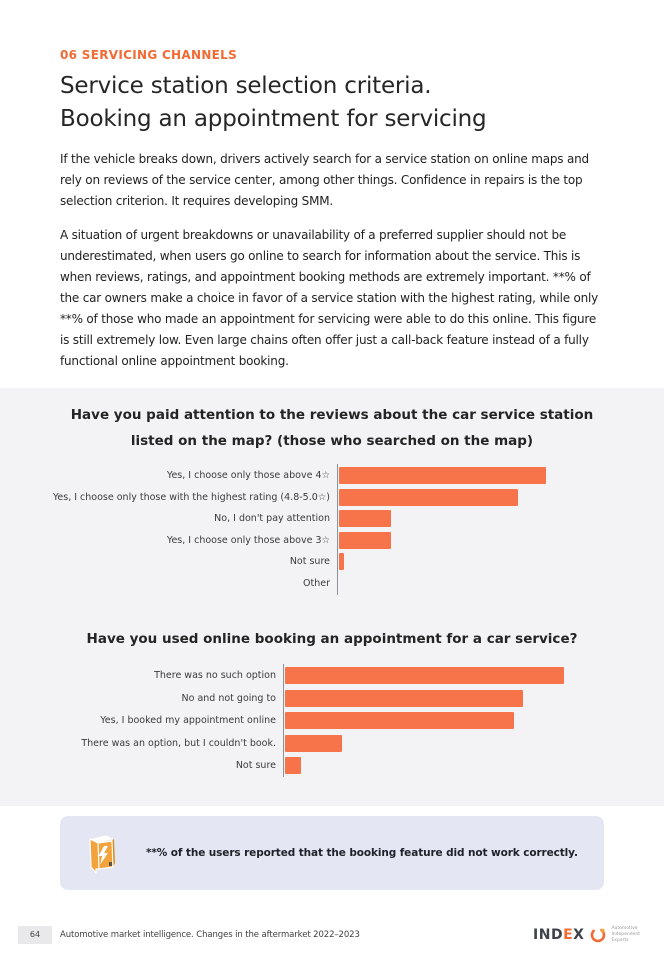  What do you see at coordinates (332, 611) in the screenshot?
I see `chart-gap` at bounding box center [332, 611].